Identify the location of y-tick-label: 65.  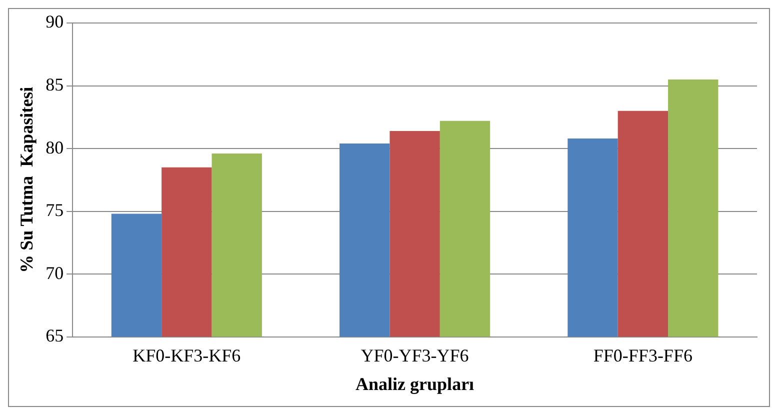
(55, 336).